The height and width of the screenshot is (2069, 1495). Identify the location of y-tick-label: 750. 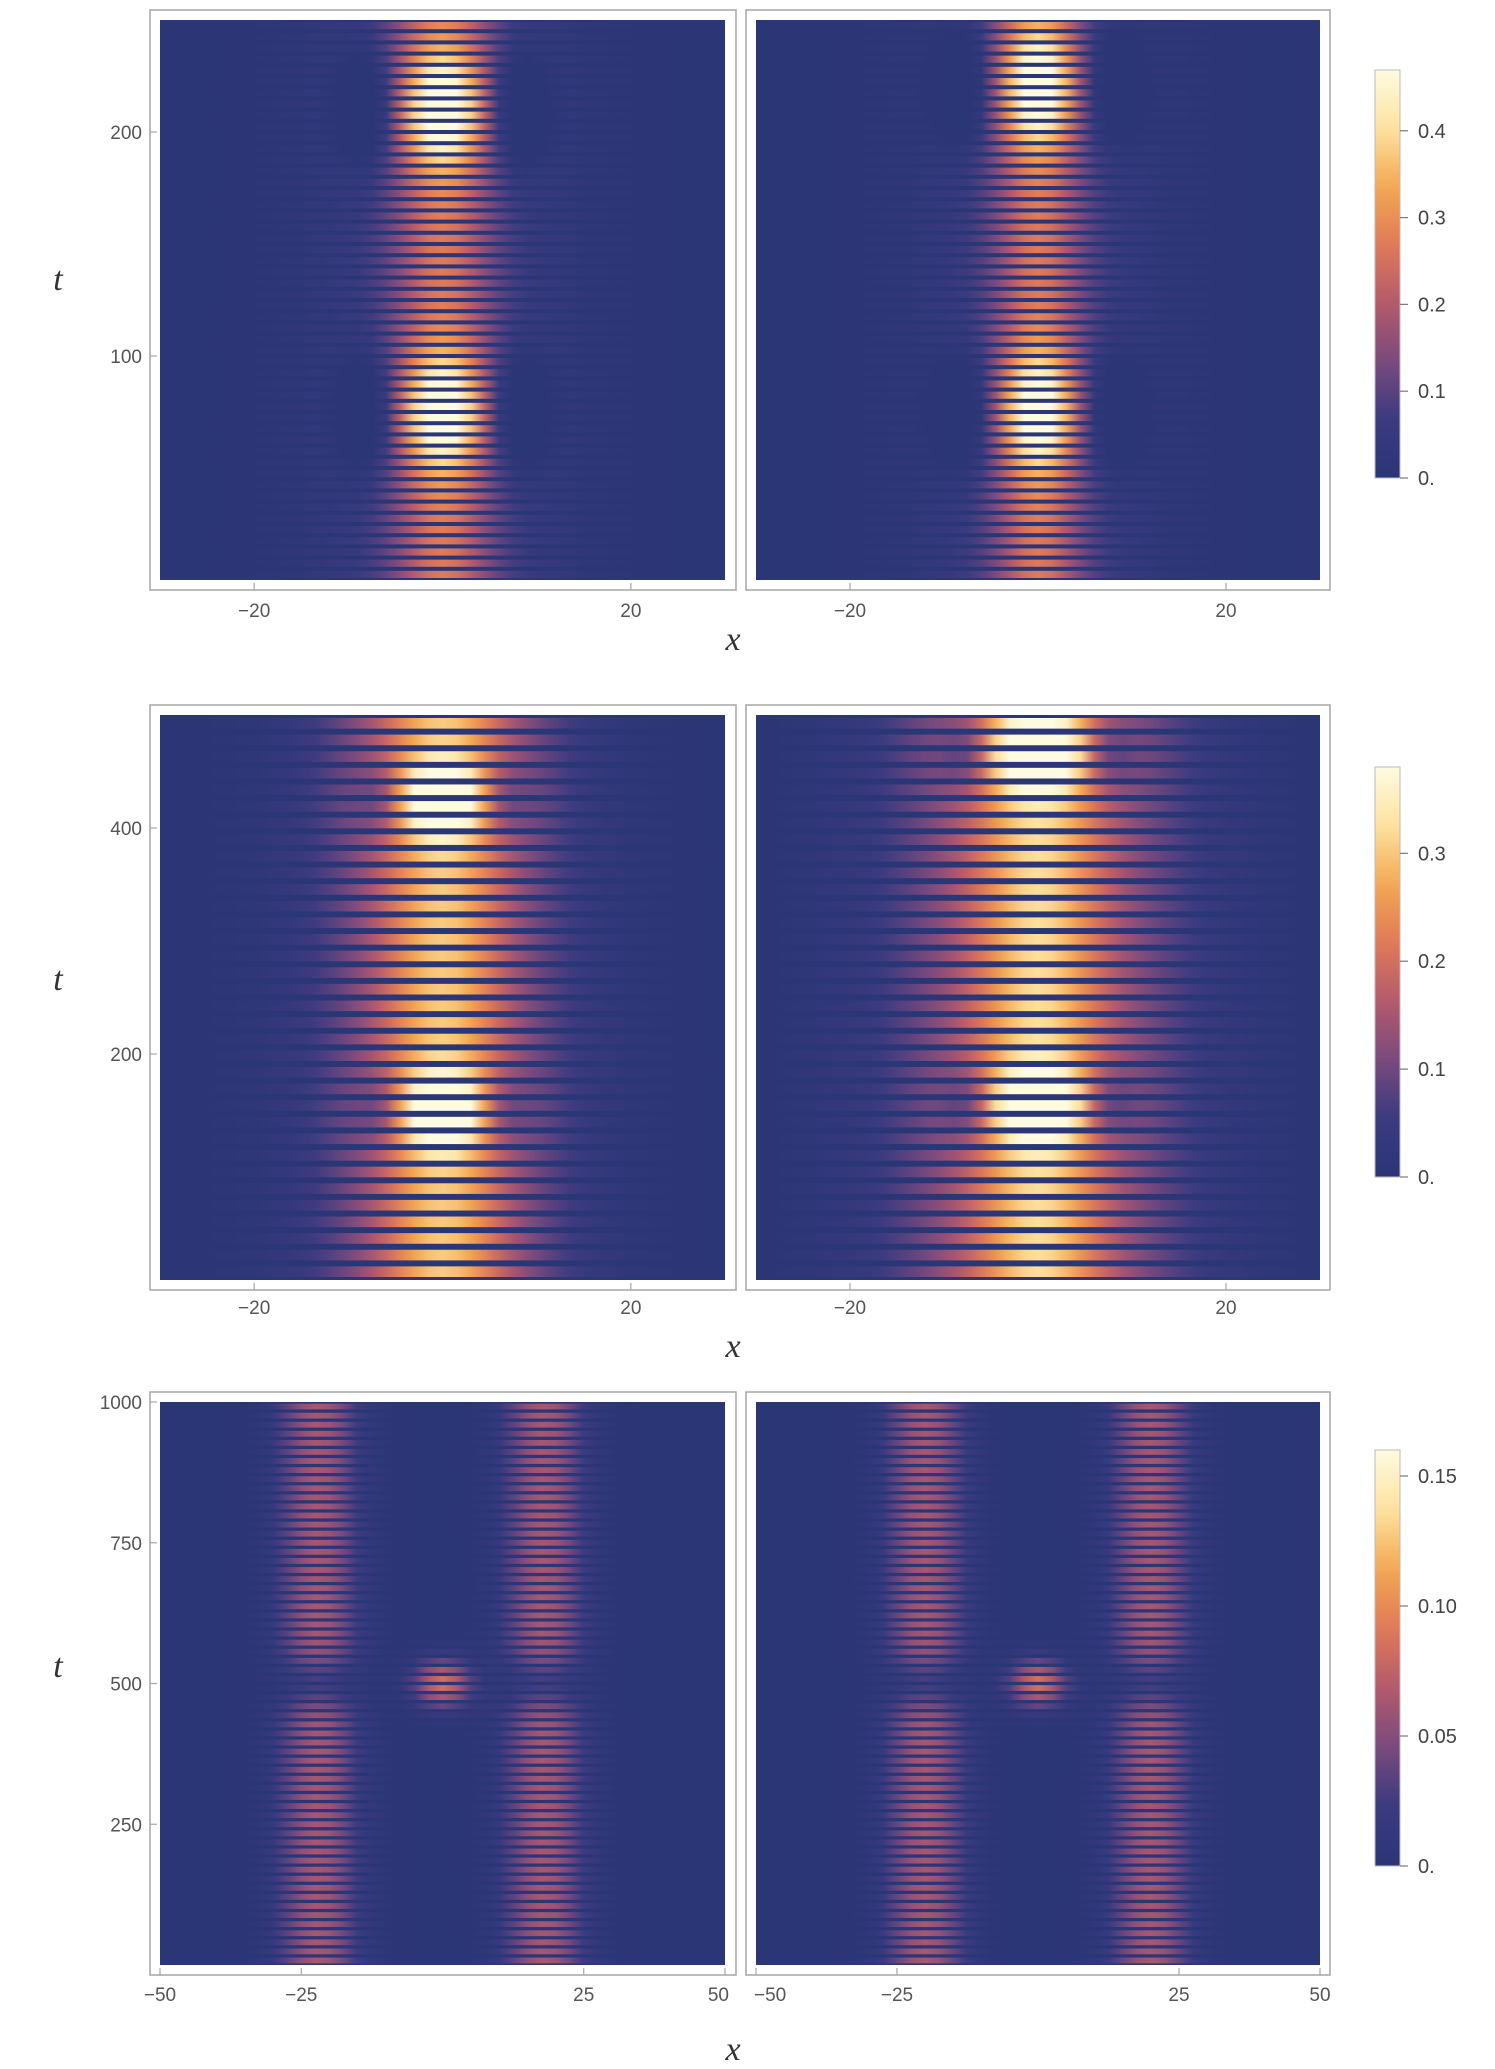
(126, 1544).